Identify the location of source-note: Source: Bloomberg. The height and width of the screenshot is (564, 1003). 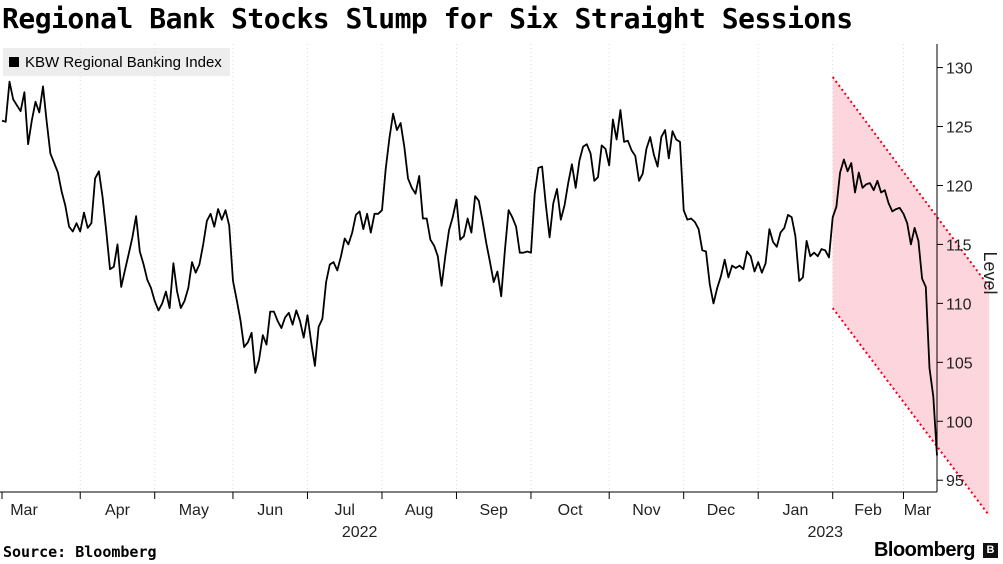
(80, 552).